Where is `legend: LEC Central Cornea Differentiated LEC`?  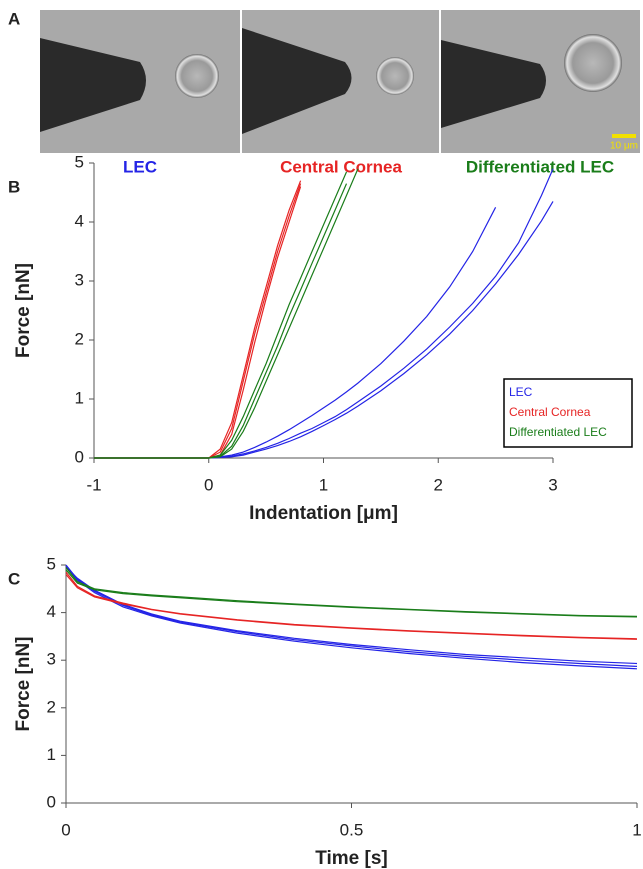 legend: LEC Central Cornea Differentiated LEC is located at coordinates (568, 413).